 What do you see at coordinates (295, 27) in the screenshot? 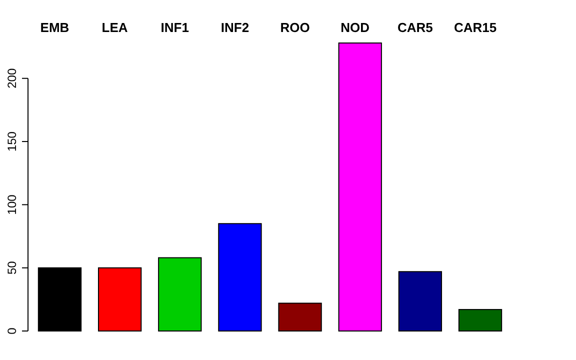
I see `x-tick-label: ROO` at bounding box center [295, 27].